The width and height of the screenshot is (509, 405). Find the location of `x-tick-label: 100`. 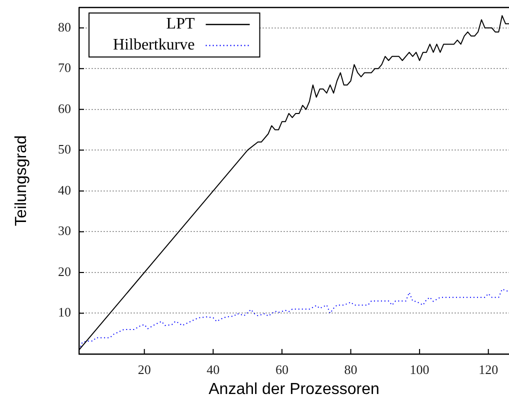

x-tick-label: 100 is located at coordinates (420, 370).